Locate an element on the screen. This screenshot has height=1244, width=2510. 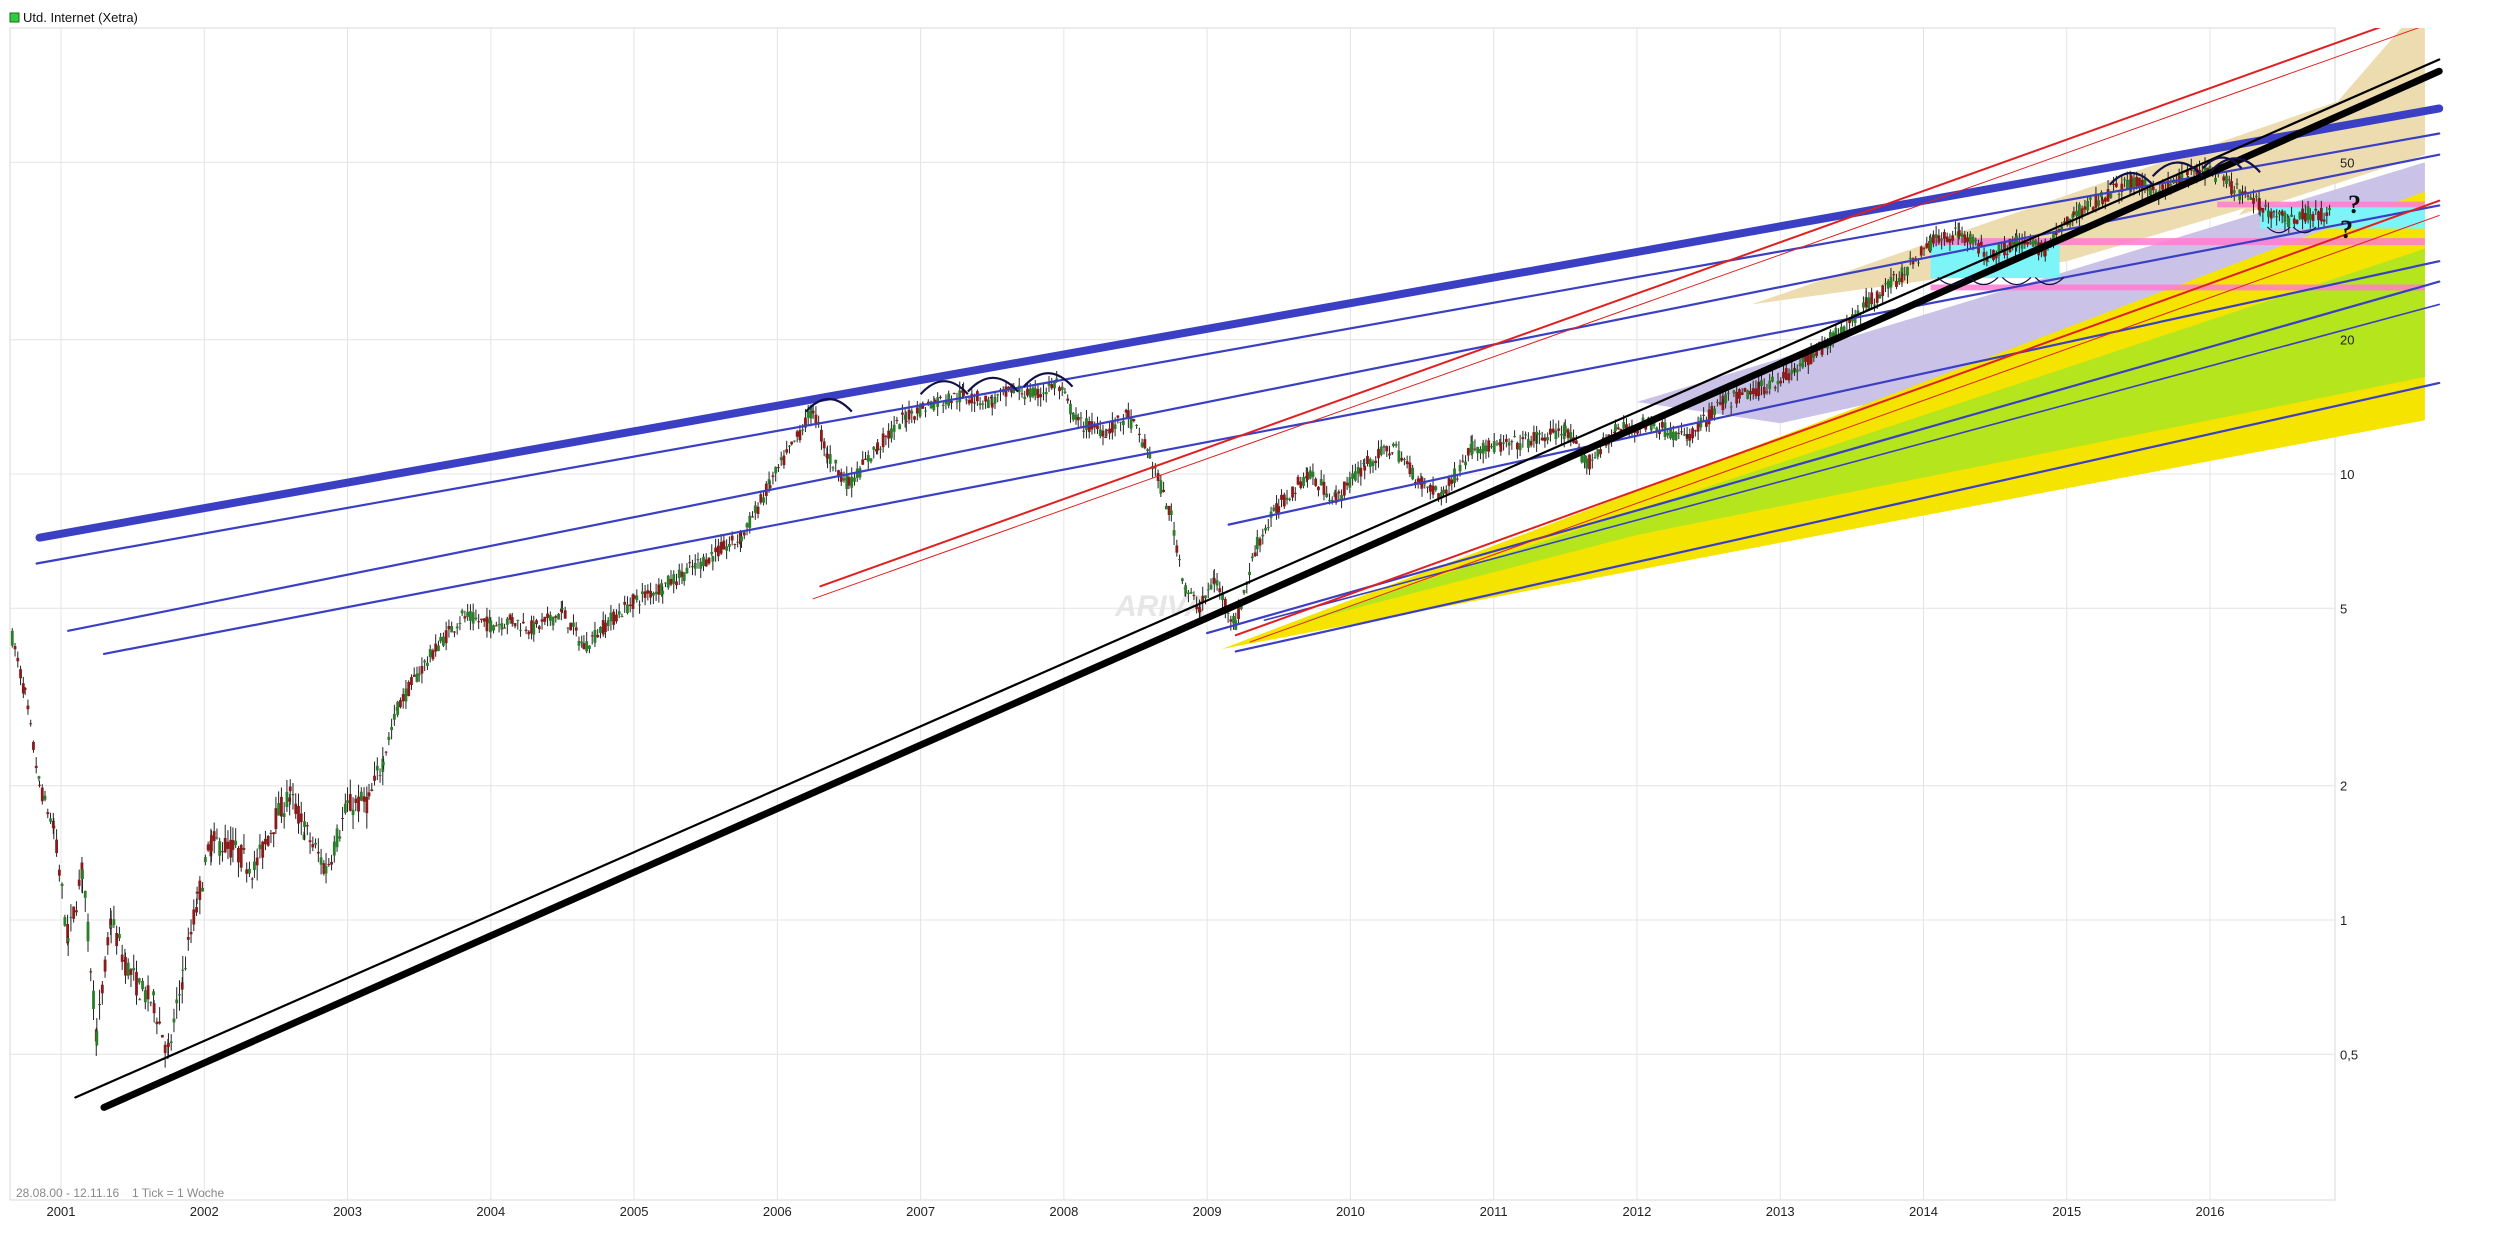
tick-info-footer: 1 Tick = 1 Woche is located at coordinates (178, 1193).